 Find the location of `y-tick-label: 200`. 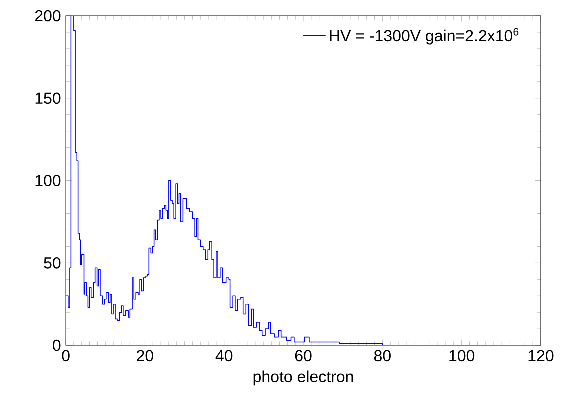

y-tick-label: 200 is located at coordinates (48, 16).